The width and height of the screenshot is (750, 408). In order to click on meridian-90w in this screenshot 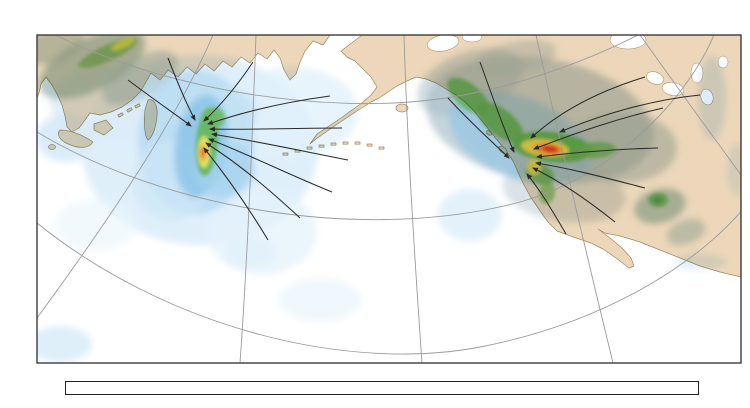, I will do `click(690, 105)`.